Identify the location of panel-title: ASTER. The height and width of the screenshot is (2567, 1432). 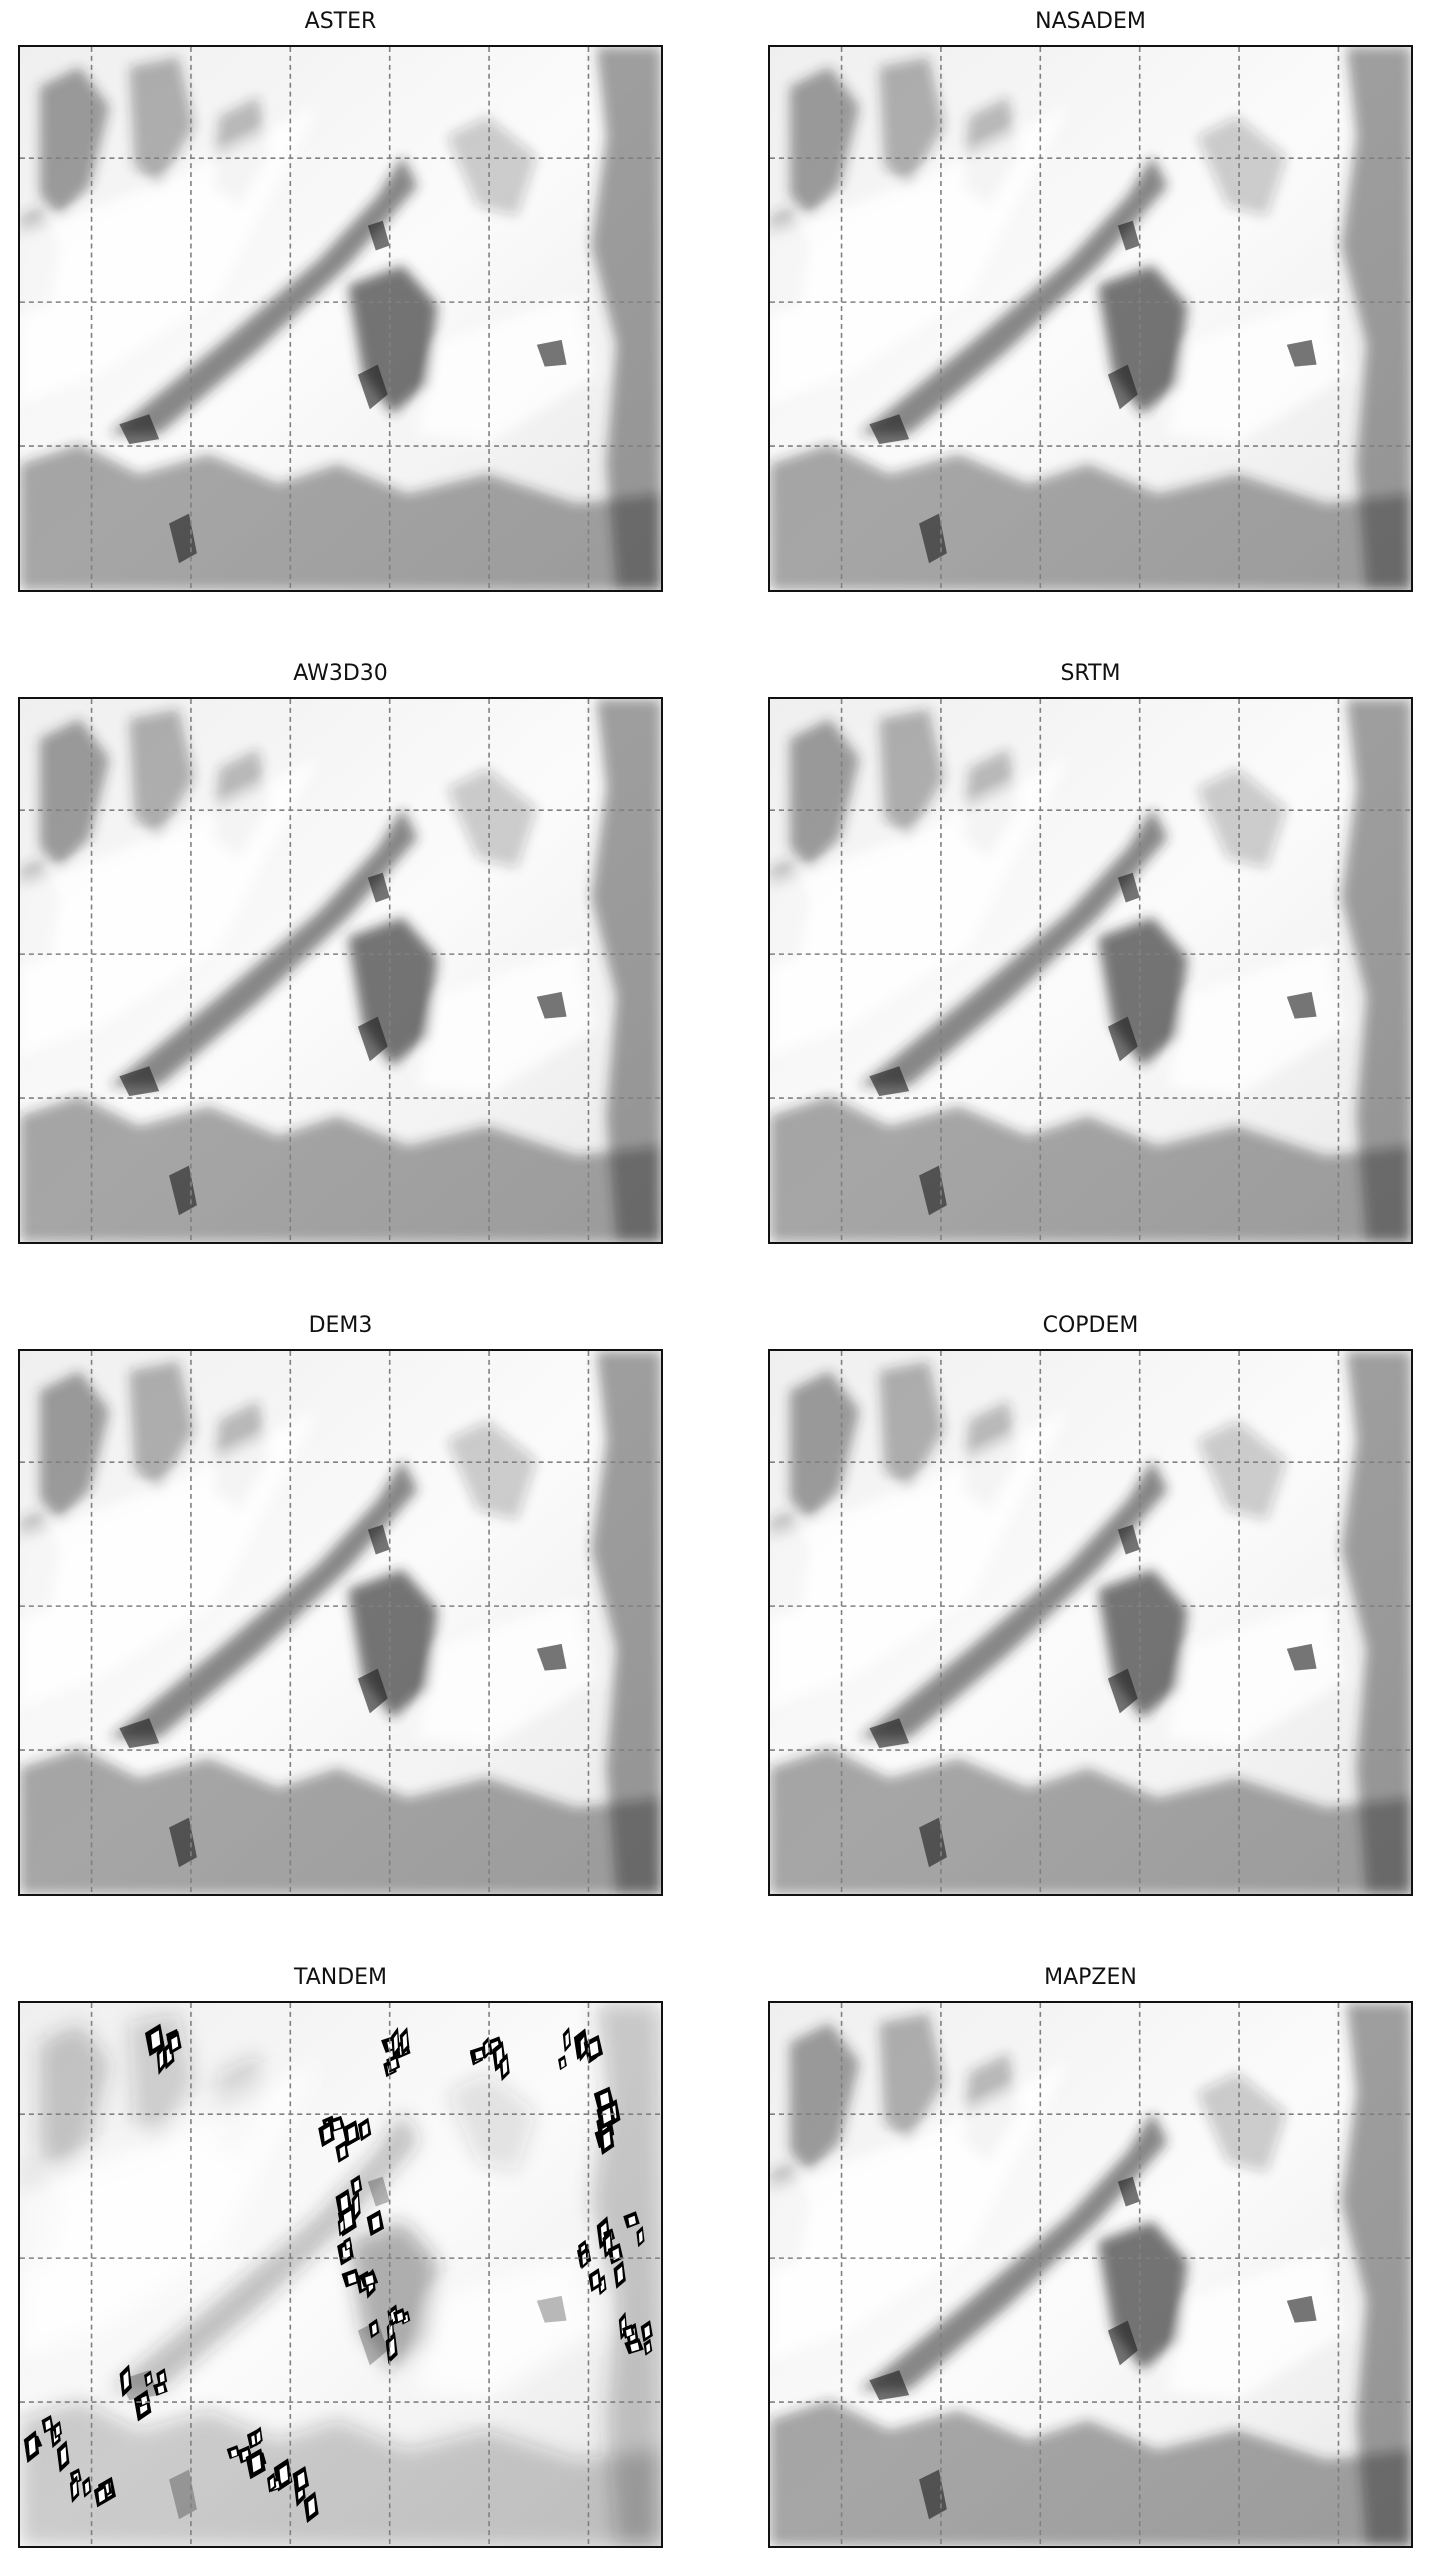
(340, 21).